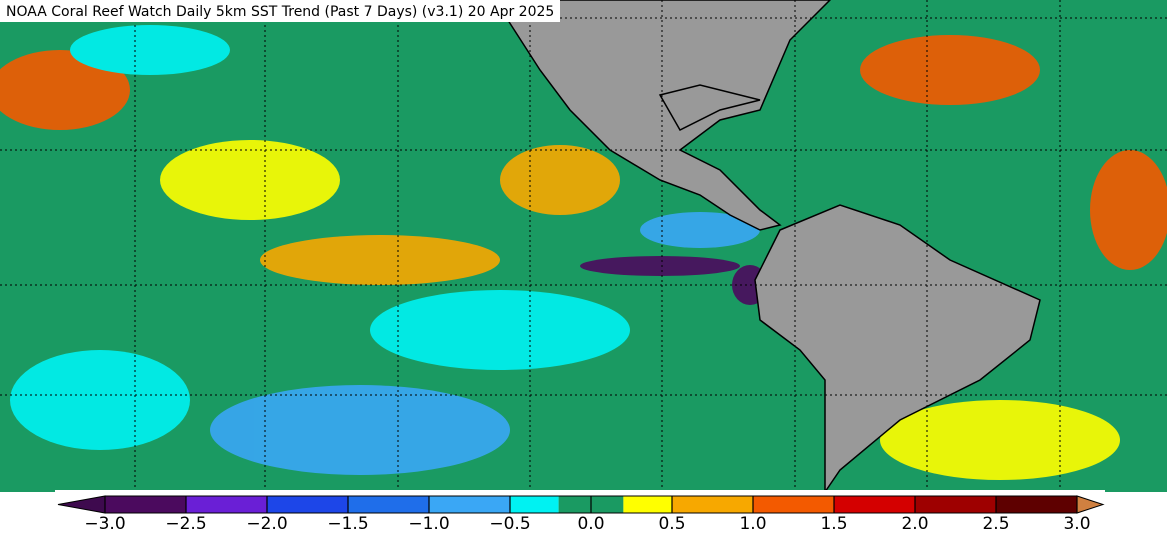  What do you see at coordinates (671, 522) in the screenshot?
I see `colorbar-tick-label: 0.5` at bounding box center [671, 522].